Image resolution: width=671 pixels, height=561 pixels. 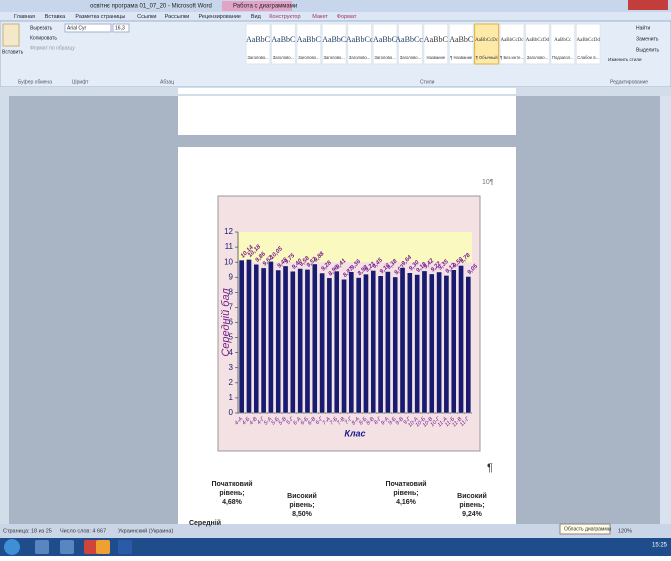 I want to click on size-box, so click(x=121, y=28).